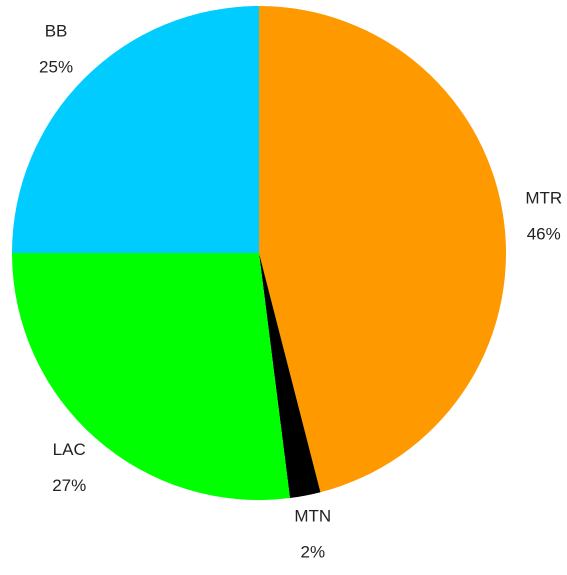 This screenshot has width=567, height=575. Describe the element at coordinates (543, 198) in the screenshot. I see `slice-category-label: MTR` at that location.